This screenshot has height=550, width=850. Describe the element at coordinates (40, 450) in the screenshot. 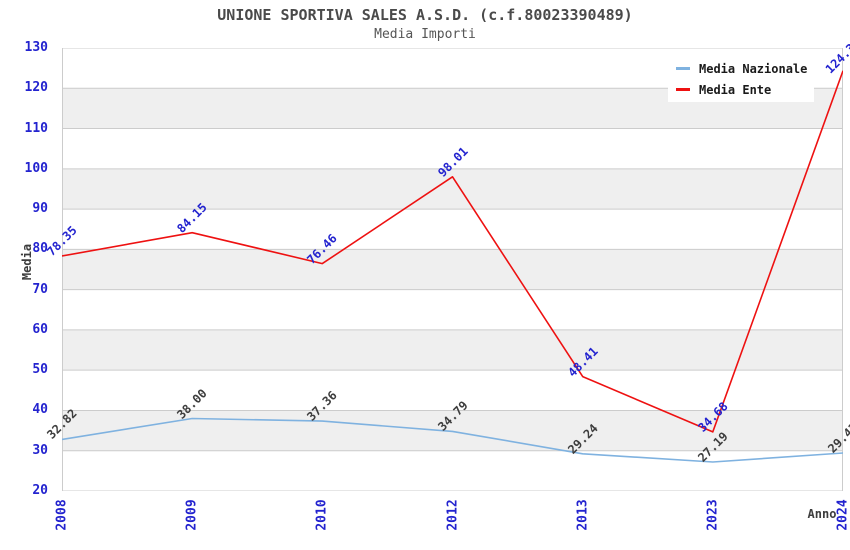

I see `y-tick-label: 30` at that location.